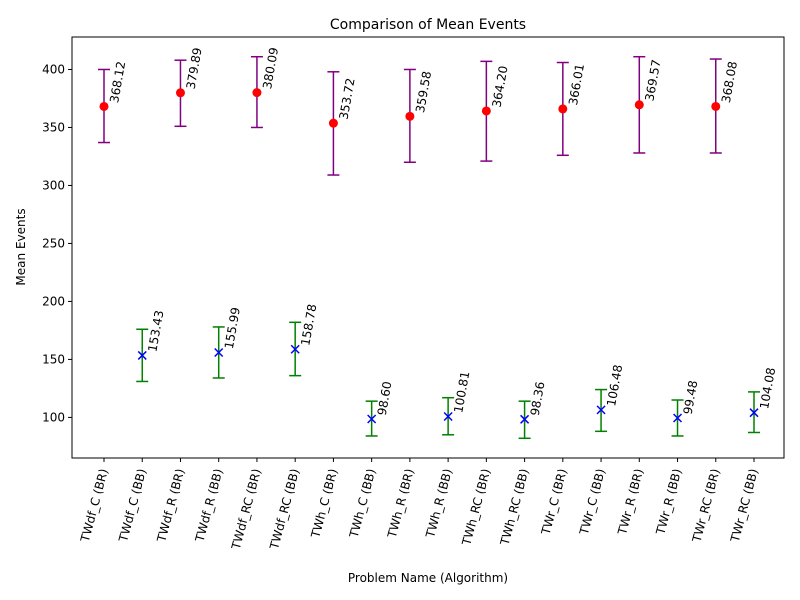  Describe the element at coordinates (53, 301) in the screenshot. I see `y-tick-label: 200` at that location.